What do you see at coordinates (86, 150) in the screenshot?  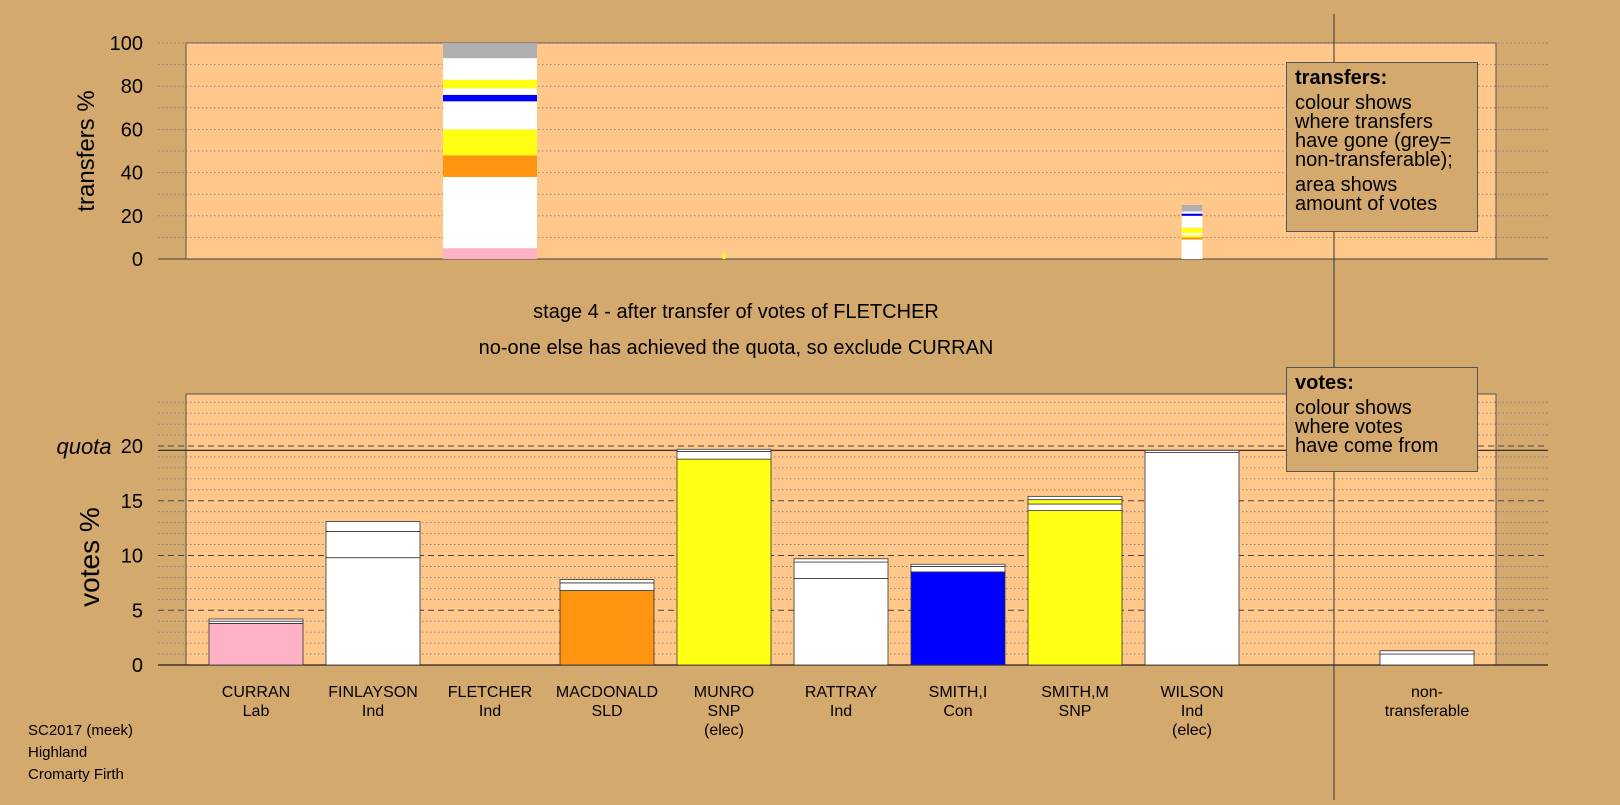 I see `transfers-axis-label: transfers %` at bounding box center [86, 150].